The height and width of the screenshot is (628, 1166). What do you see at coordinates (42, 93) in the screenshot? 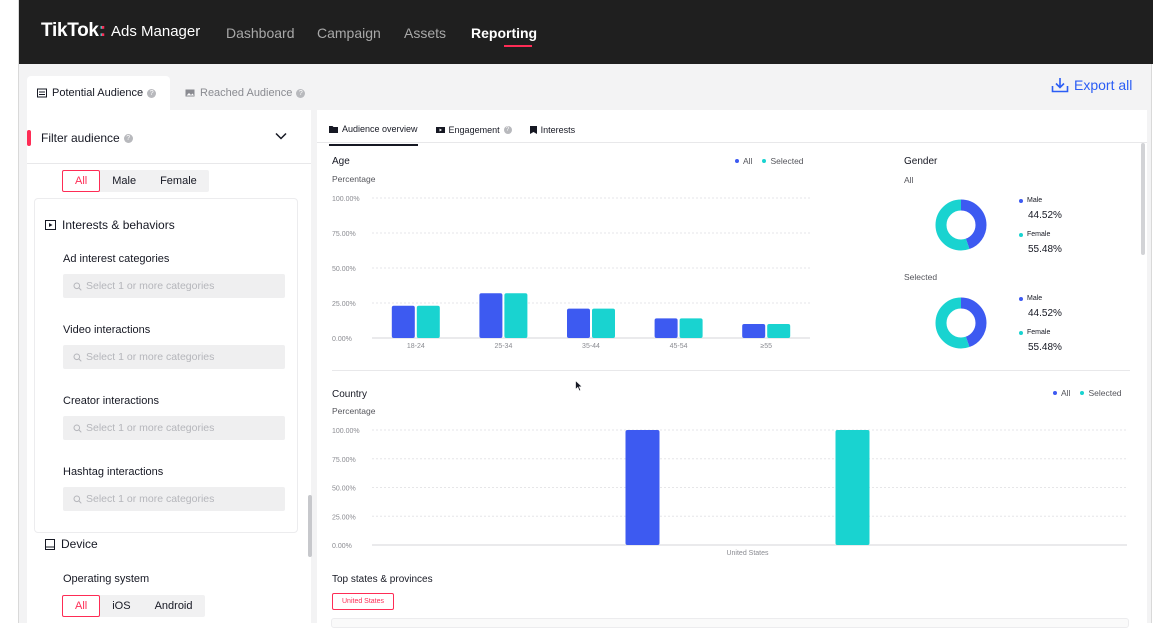
I see `list-icon` at bounding box center [42, 93].